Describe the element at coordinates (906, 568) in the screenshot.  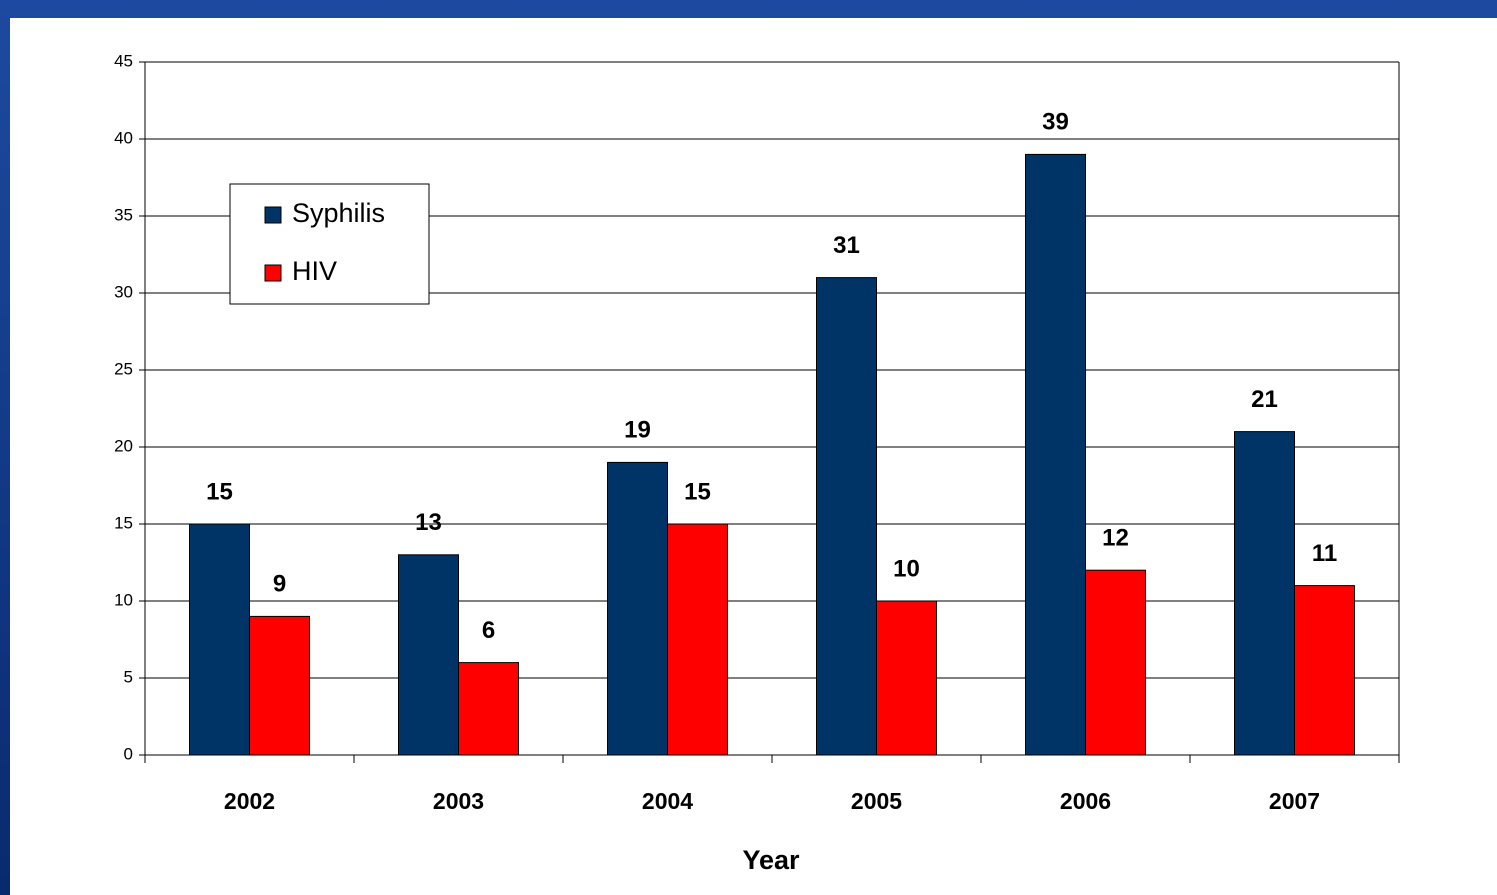
I see `data-label: 10` at that location.